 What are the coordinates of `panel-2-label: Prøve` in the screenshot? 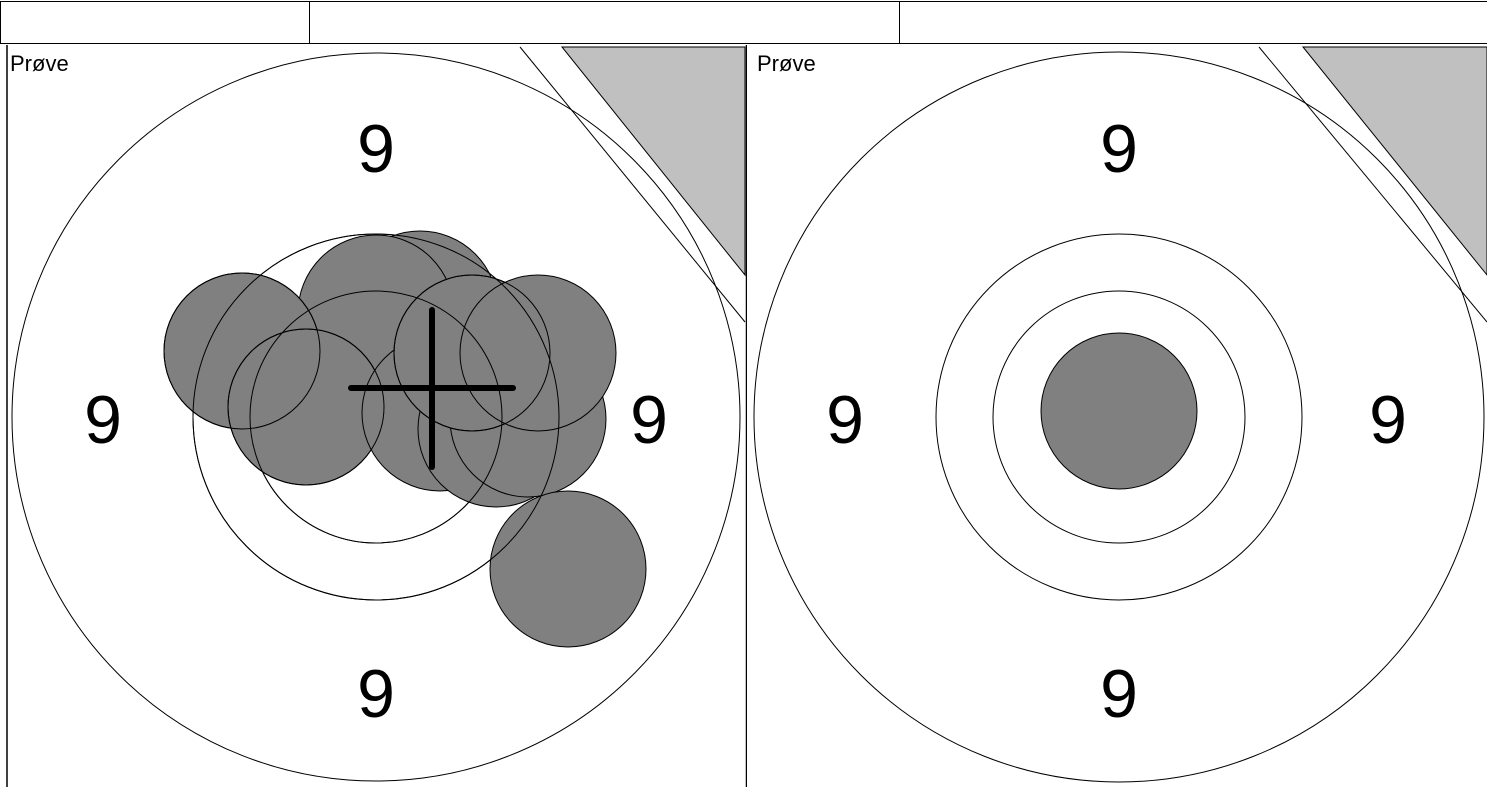 It's located at (786, 63).